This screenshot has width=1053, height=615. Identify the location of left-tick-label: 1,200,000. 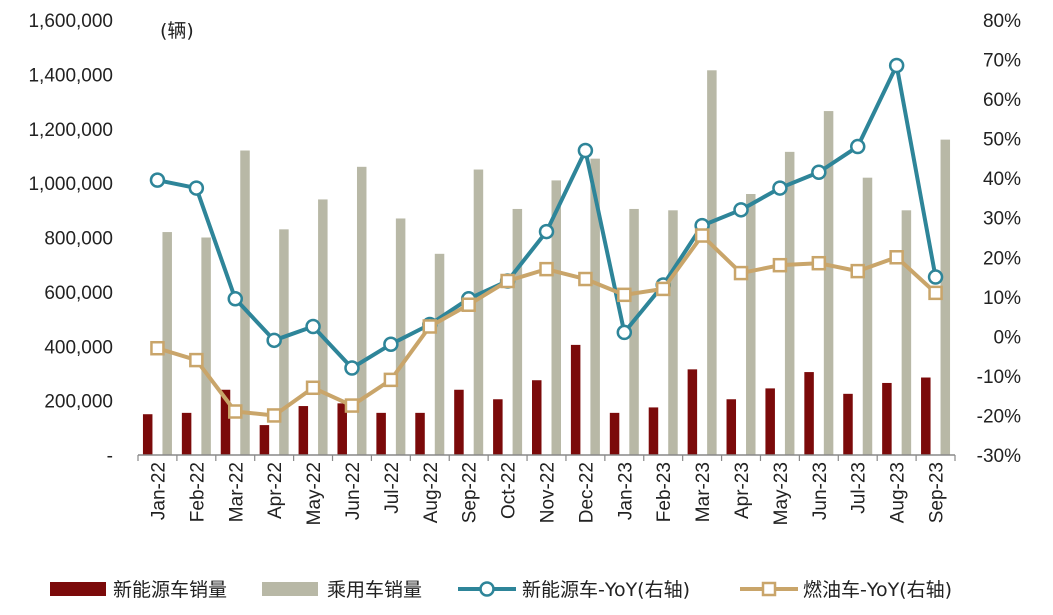
(70, 130).